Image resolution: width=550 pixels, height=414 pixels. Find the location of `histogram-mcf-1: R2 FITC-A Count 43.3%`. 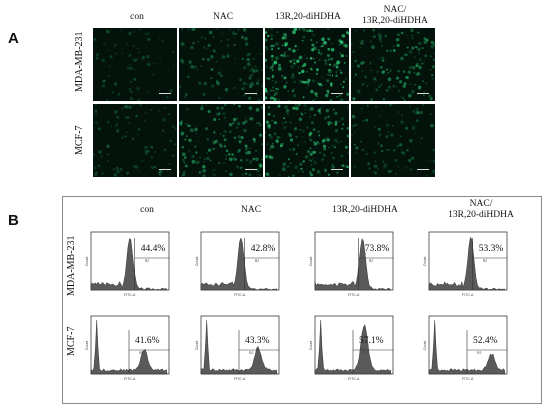

histogram-mcf-1: R2 FITC-A Count 43.3% is located at coordinates (238, 348).